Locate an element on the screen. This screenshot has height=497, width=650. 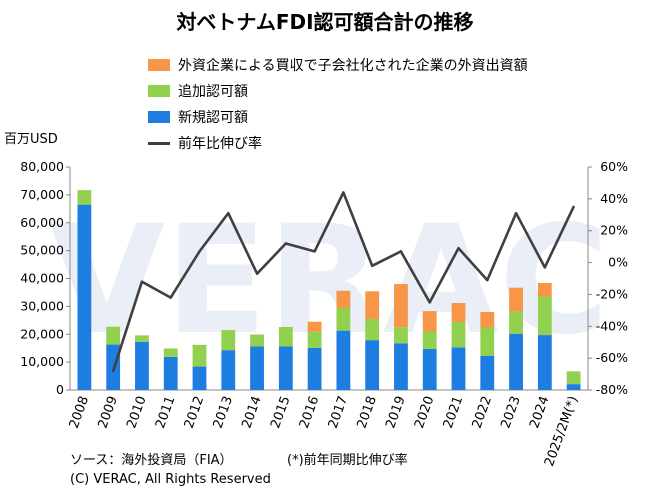
y-right-tick-label: 0% is located at coordinates (618, 262).